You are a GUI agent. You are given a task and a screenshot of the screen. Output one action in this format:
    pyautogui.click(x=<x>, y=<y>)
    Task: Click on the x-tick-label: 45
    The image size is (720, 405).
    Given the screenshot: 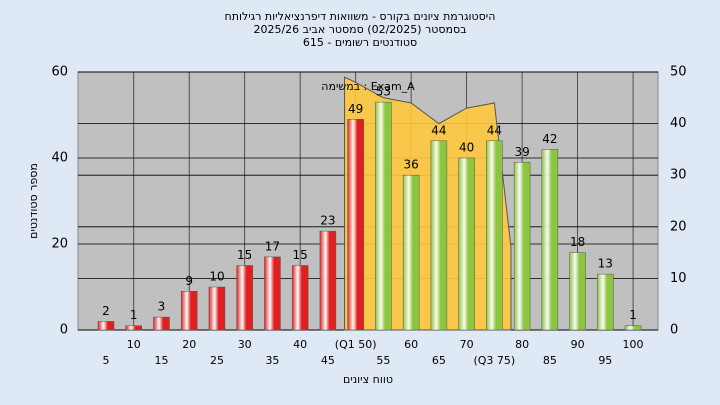 What is the action you would take?
    pyautogui.click(x=328, y=360)
    